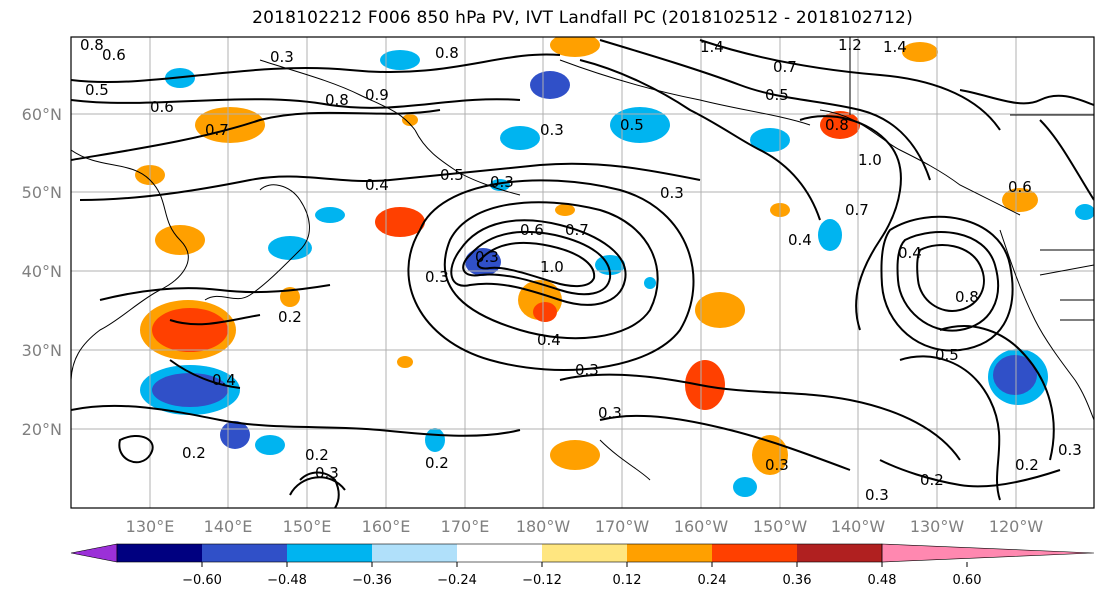 Image resolution: width=1105 pixels, height=601 pixels. I want to click on lat-label-60n: 60°N, so click(42, 114).